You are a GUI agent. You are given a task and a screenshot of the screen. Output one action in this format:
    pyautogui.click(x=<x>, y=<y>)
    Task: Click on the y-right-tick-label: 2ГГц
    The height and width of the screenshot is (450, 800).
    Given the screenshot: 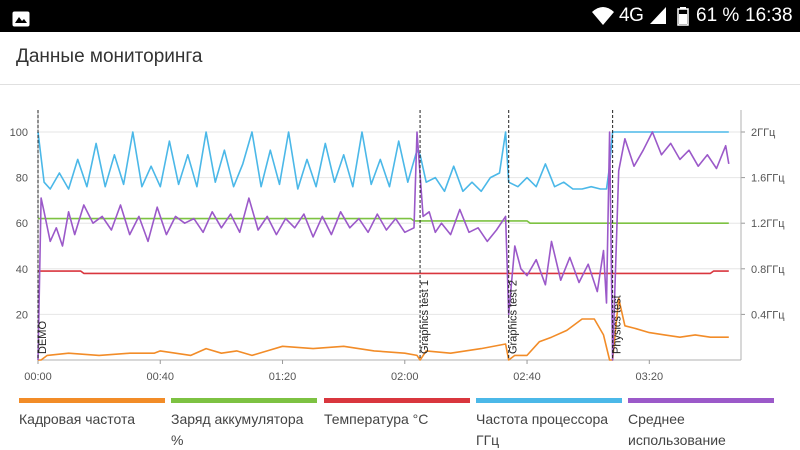 What is the action you would take?
    pyautogui.click(x=763, y=133)
    